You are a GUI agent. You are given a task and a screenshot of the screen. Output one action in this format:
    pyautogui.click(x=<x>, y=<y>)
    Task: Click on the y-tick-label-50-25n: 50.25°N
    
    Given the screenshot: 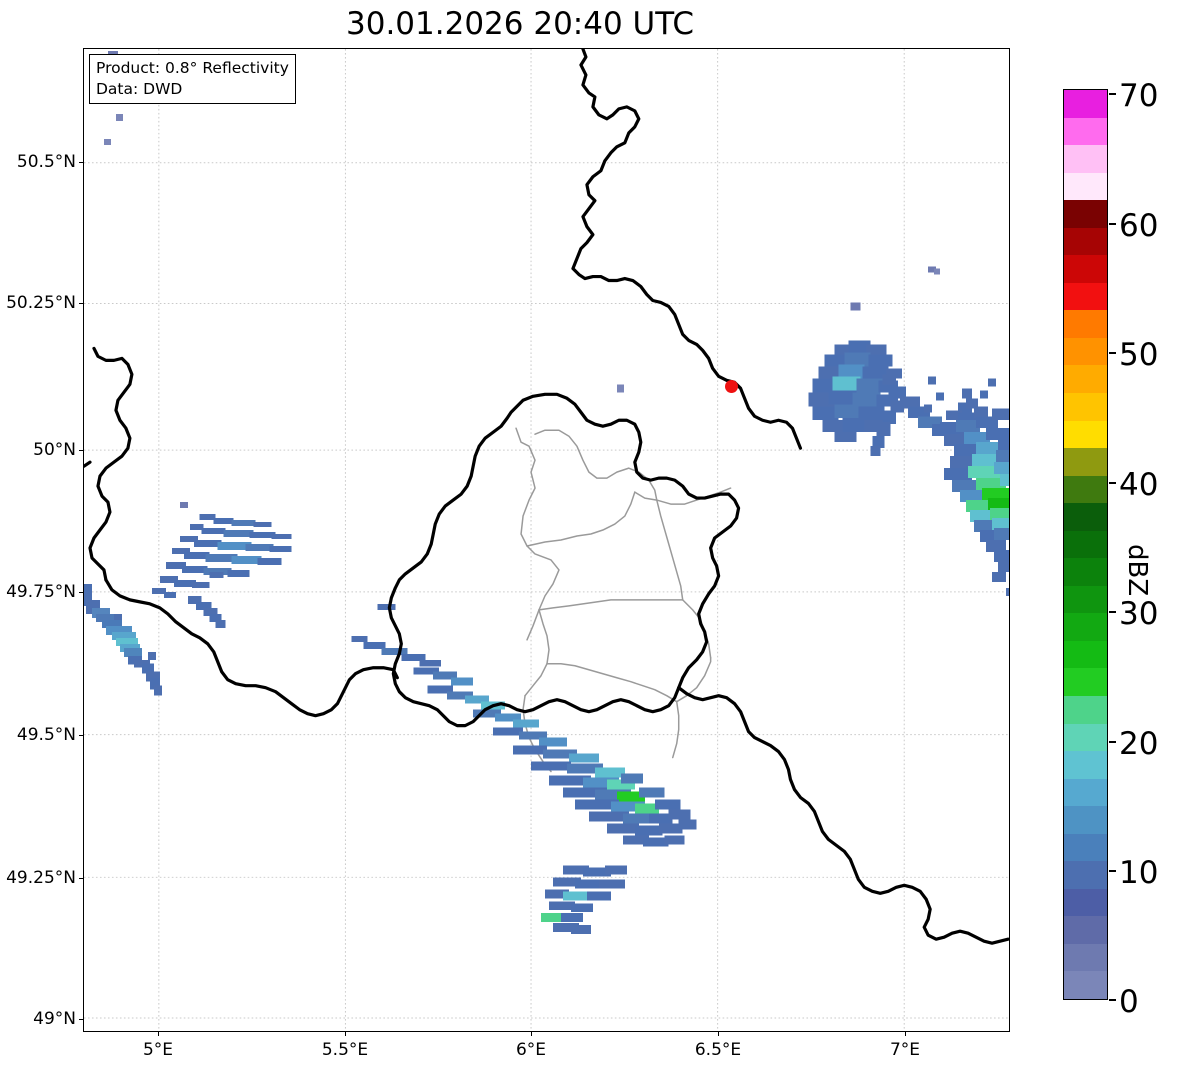 What is the action you would take?
    pyautogui.click(x=41, y=303)
    